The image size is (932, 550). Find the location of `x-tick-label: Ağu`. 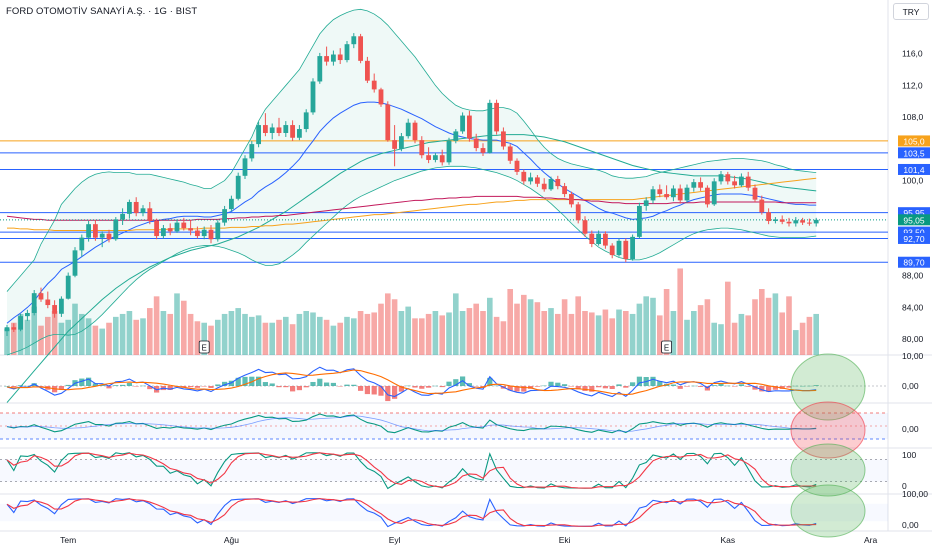

x-tick-label: Ağu is located at coordinates (231, 540).